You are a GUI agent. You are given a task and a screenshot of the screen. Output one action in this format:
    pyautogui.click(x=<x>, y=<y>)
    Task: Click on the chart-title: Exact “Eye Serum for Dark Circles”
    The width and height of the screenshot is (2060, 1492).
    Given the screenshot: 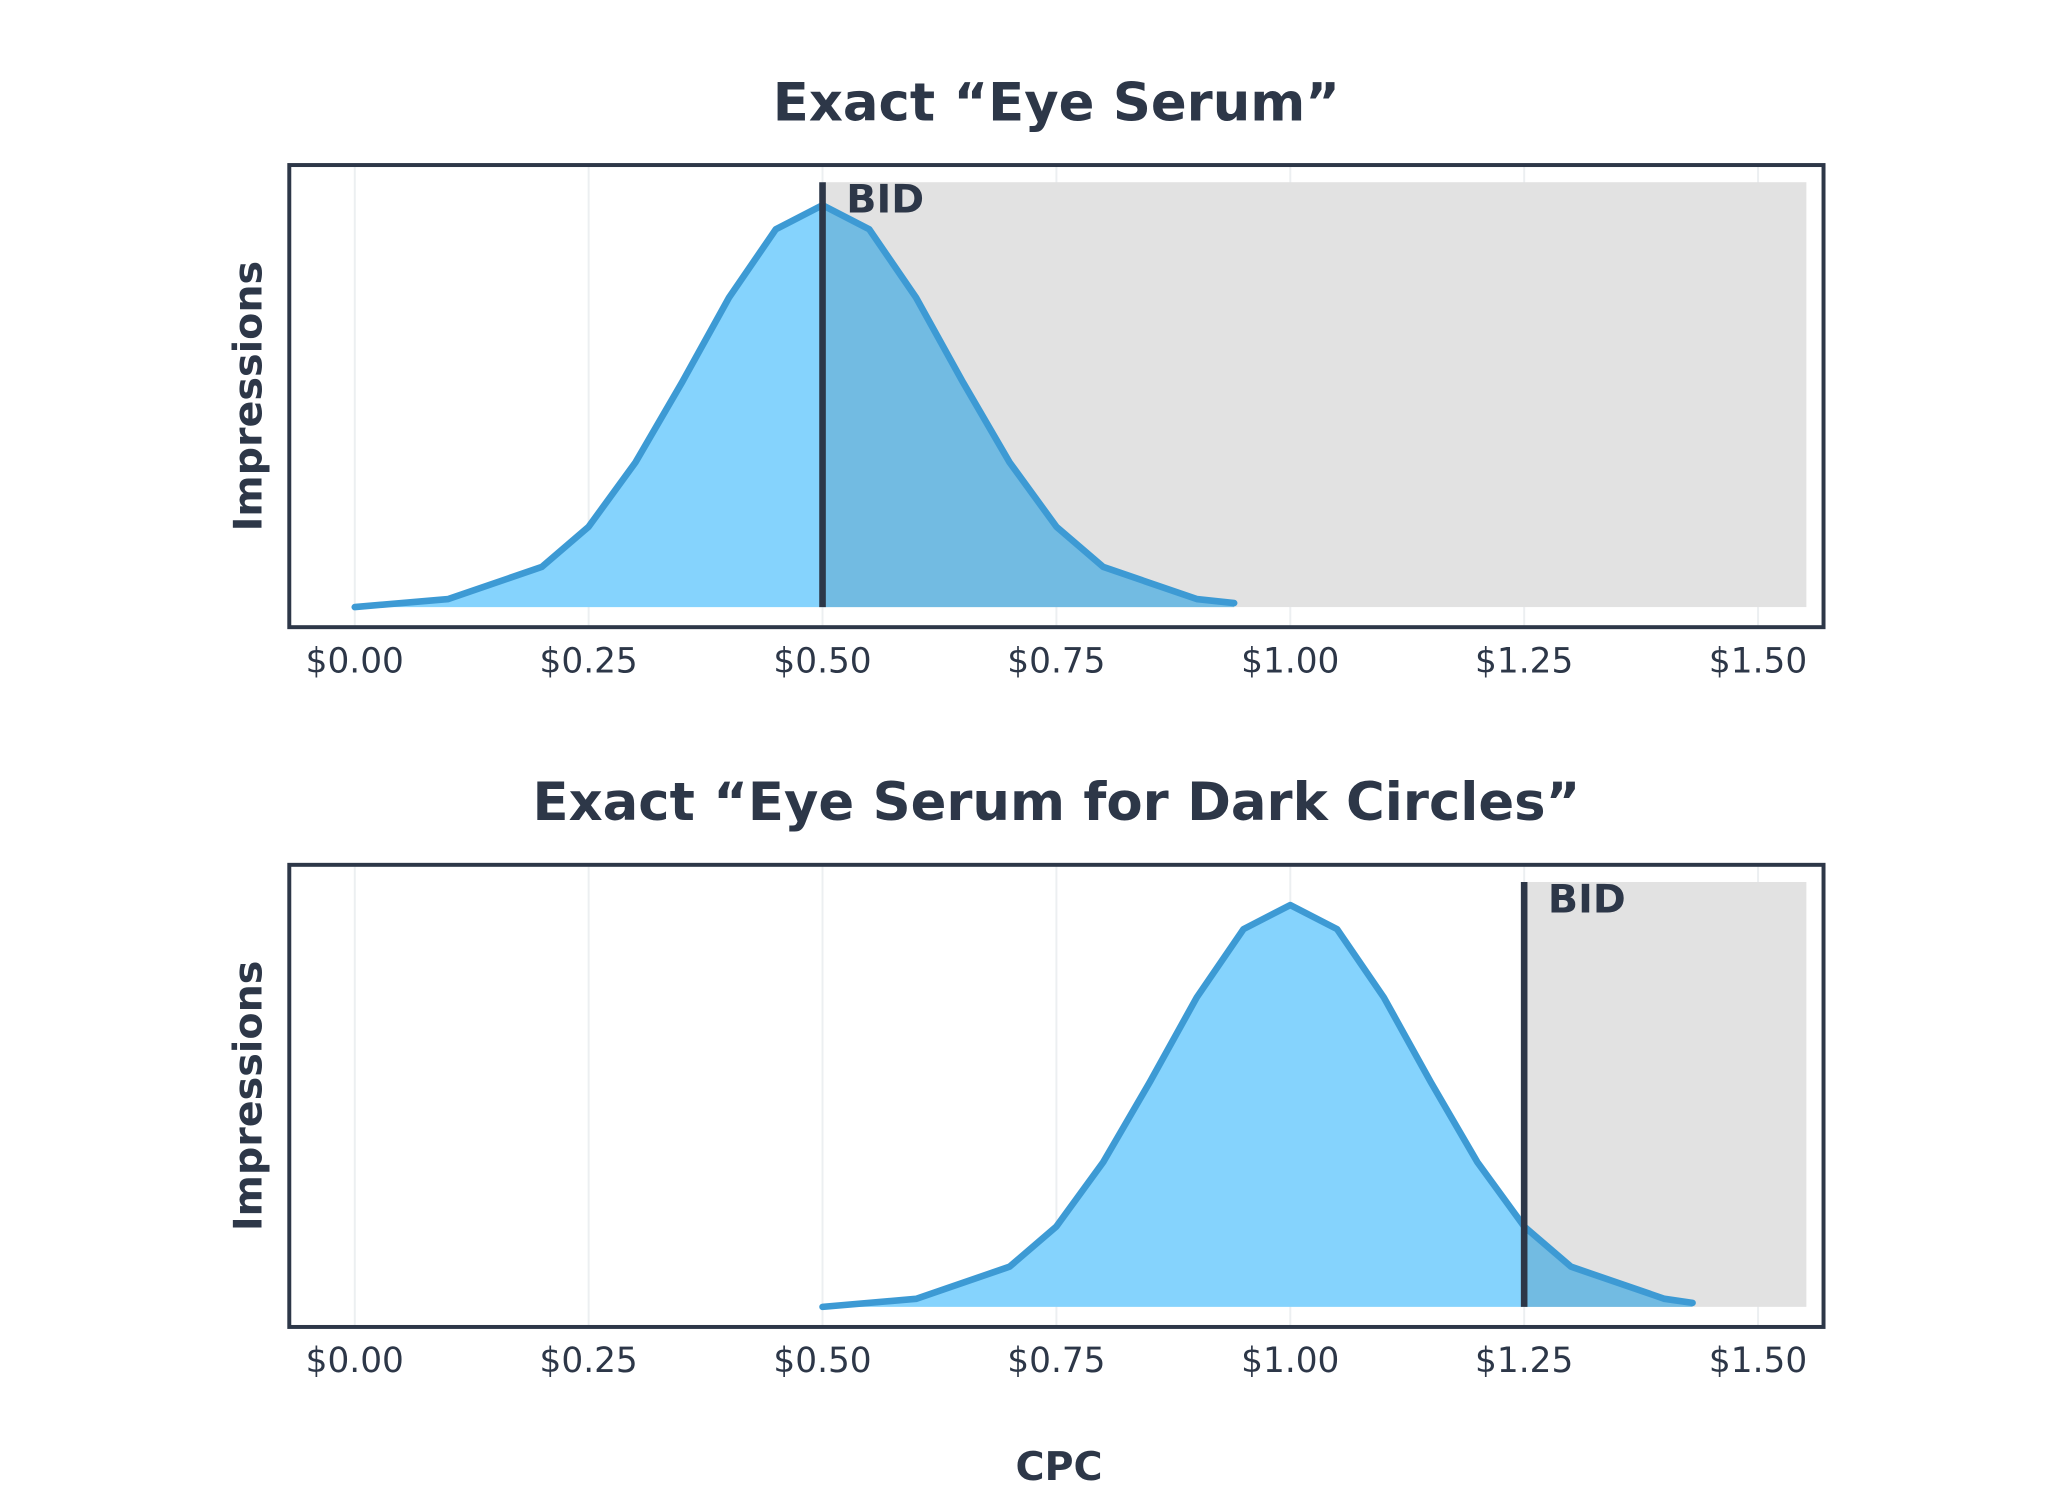 What is the action you would take?
    pyautogui.click(x=1057, y=802)
    